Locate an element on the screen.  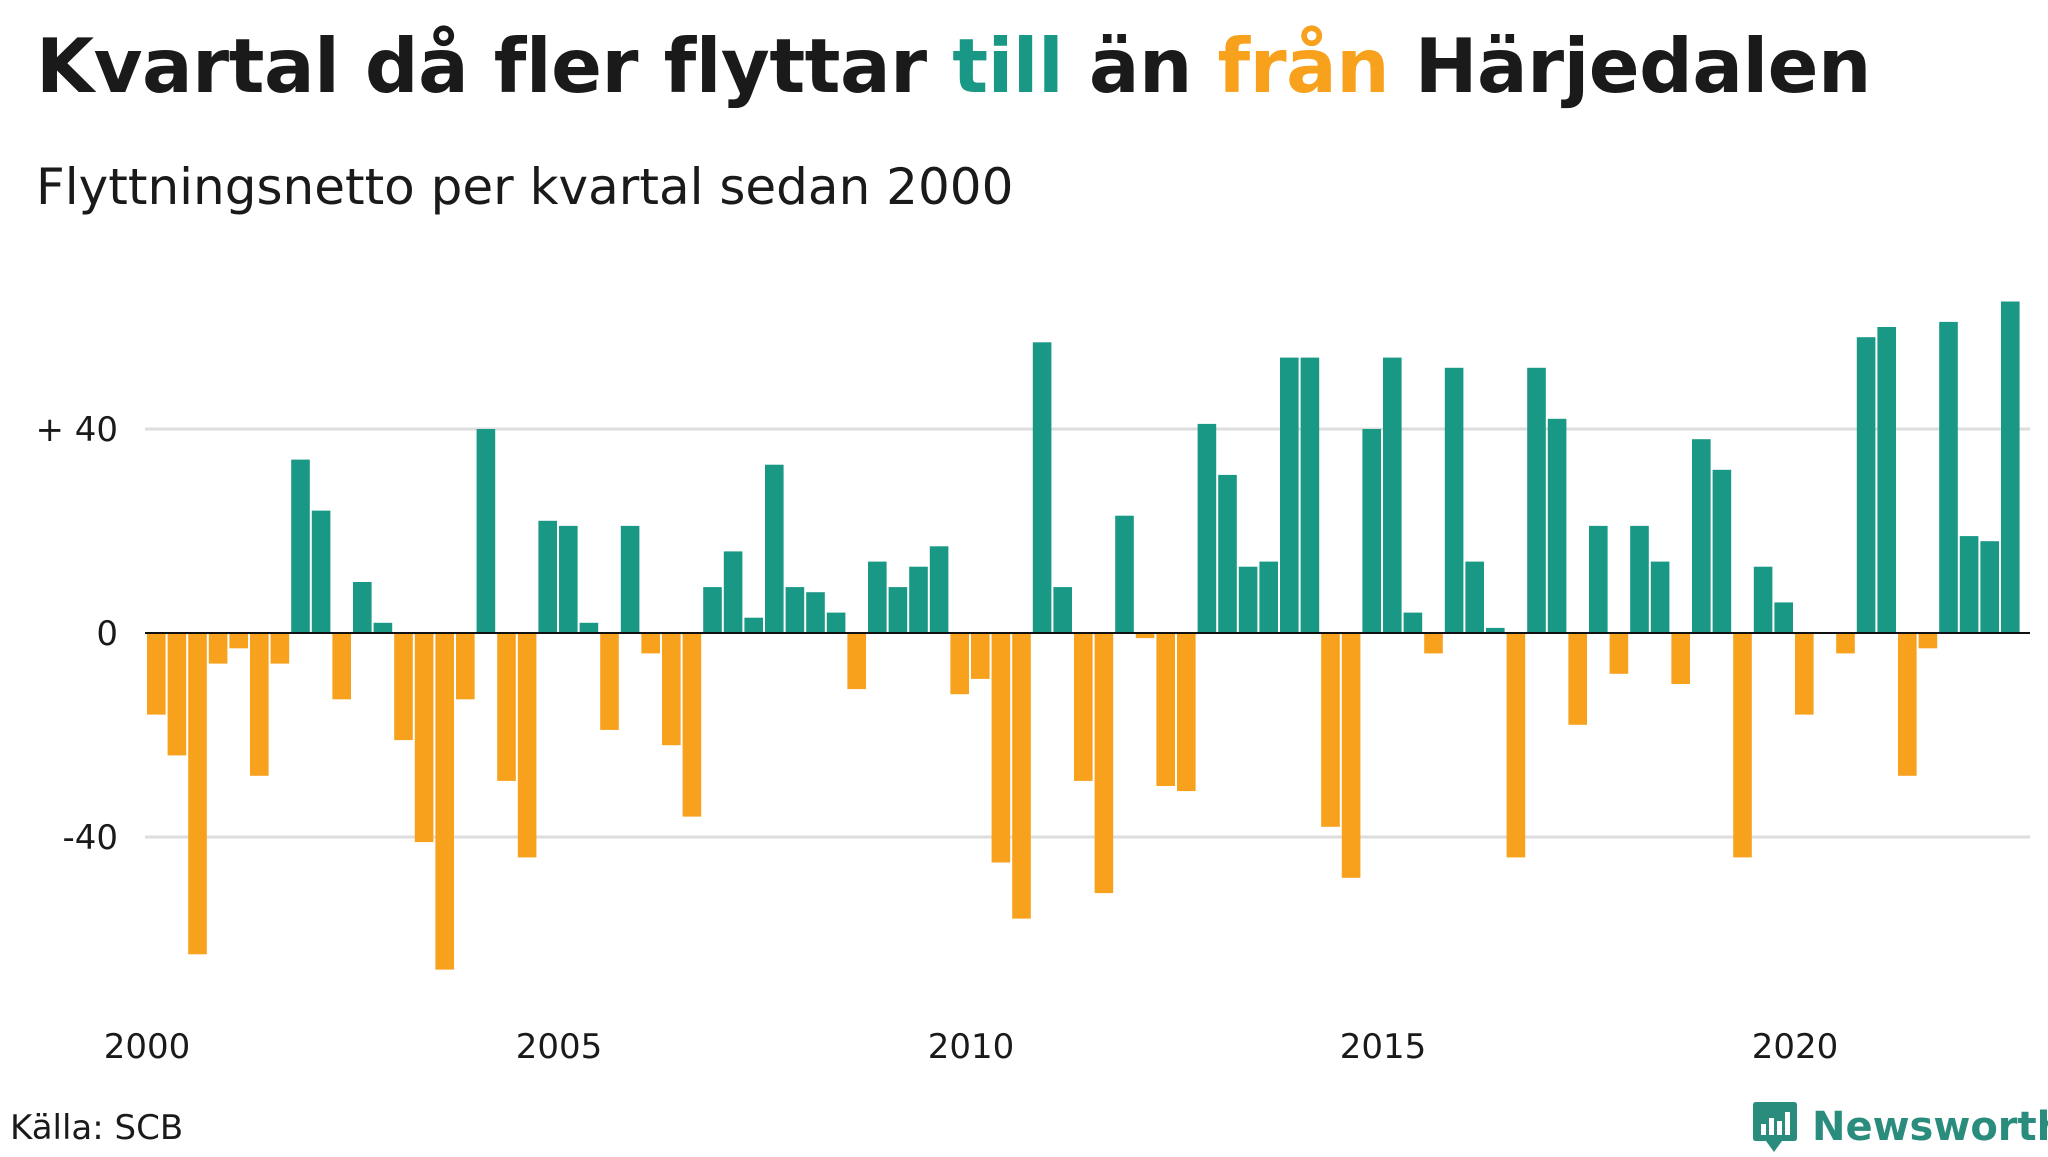
y-axis-labels: + 40 0 -40 is located at coordinates (76, 634).